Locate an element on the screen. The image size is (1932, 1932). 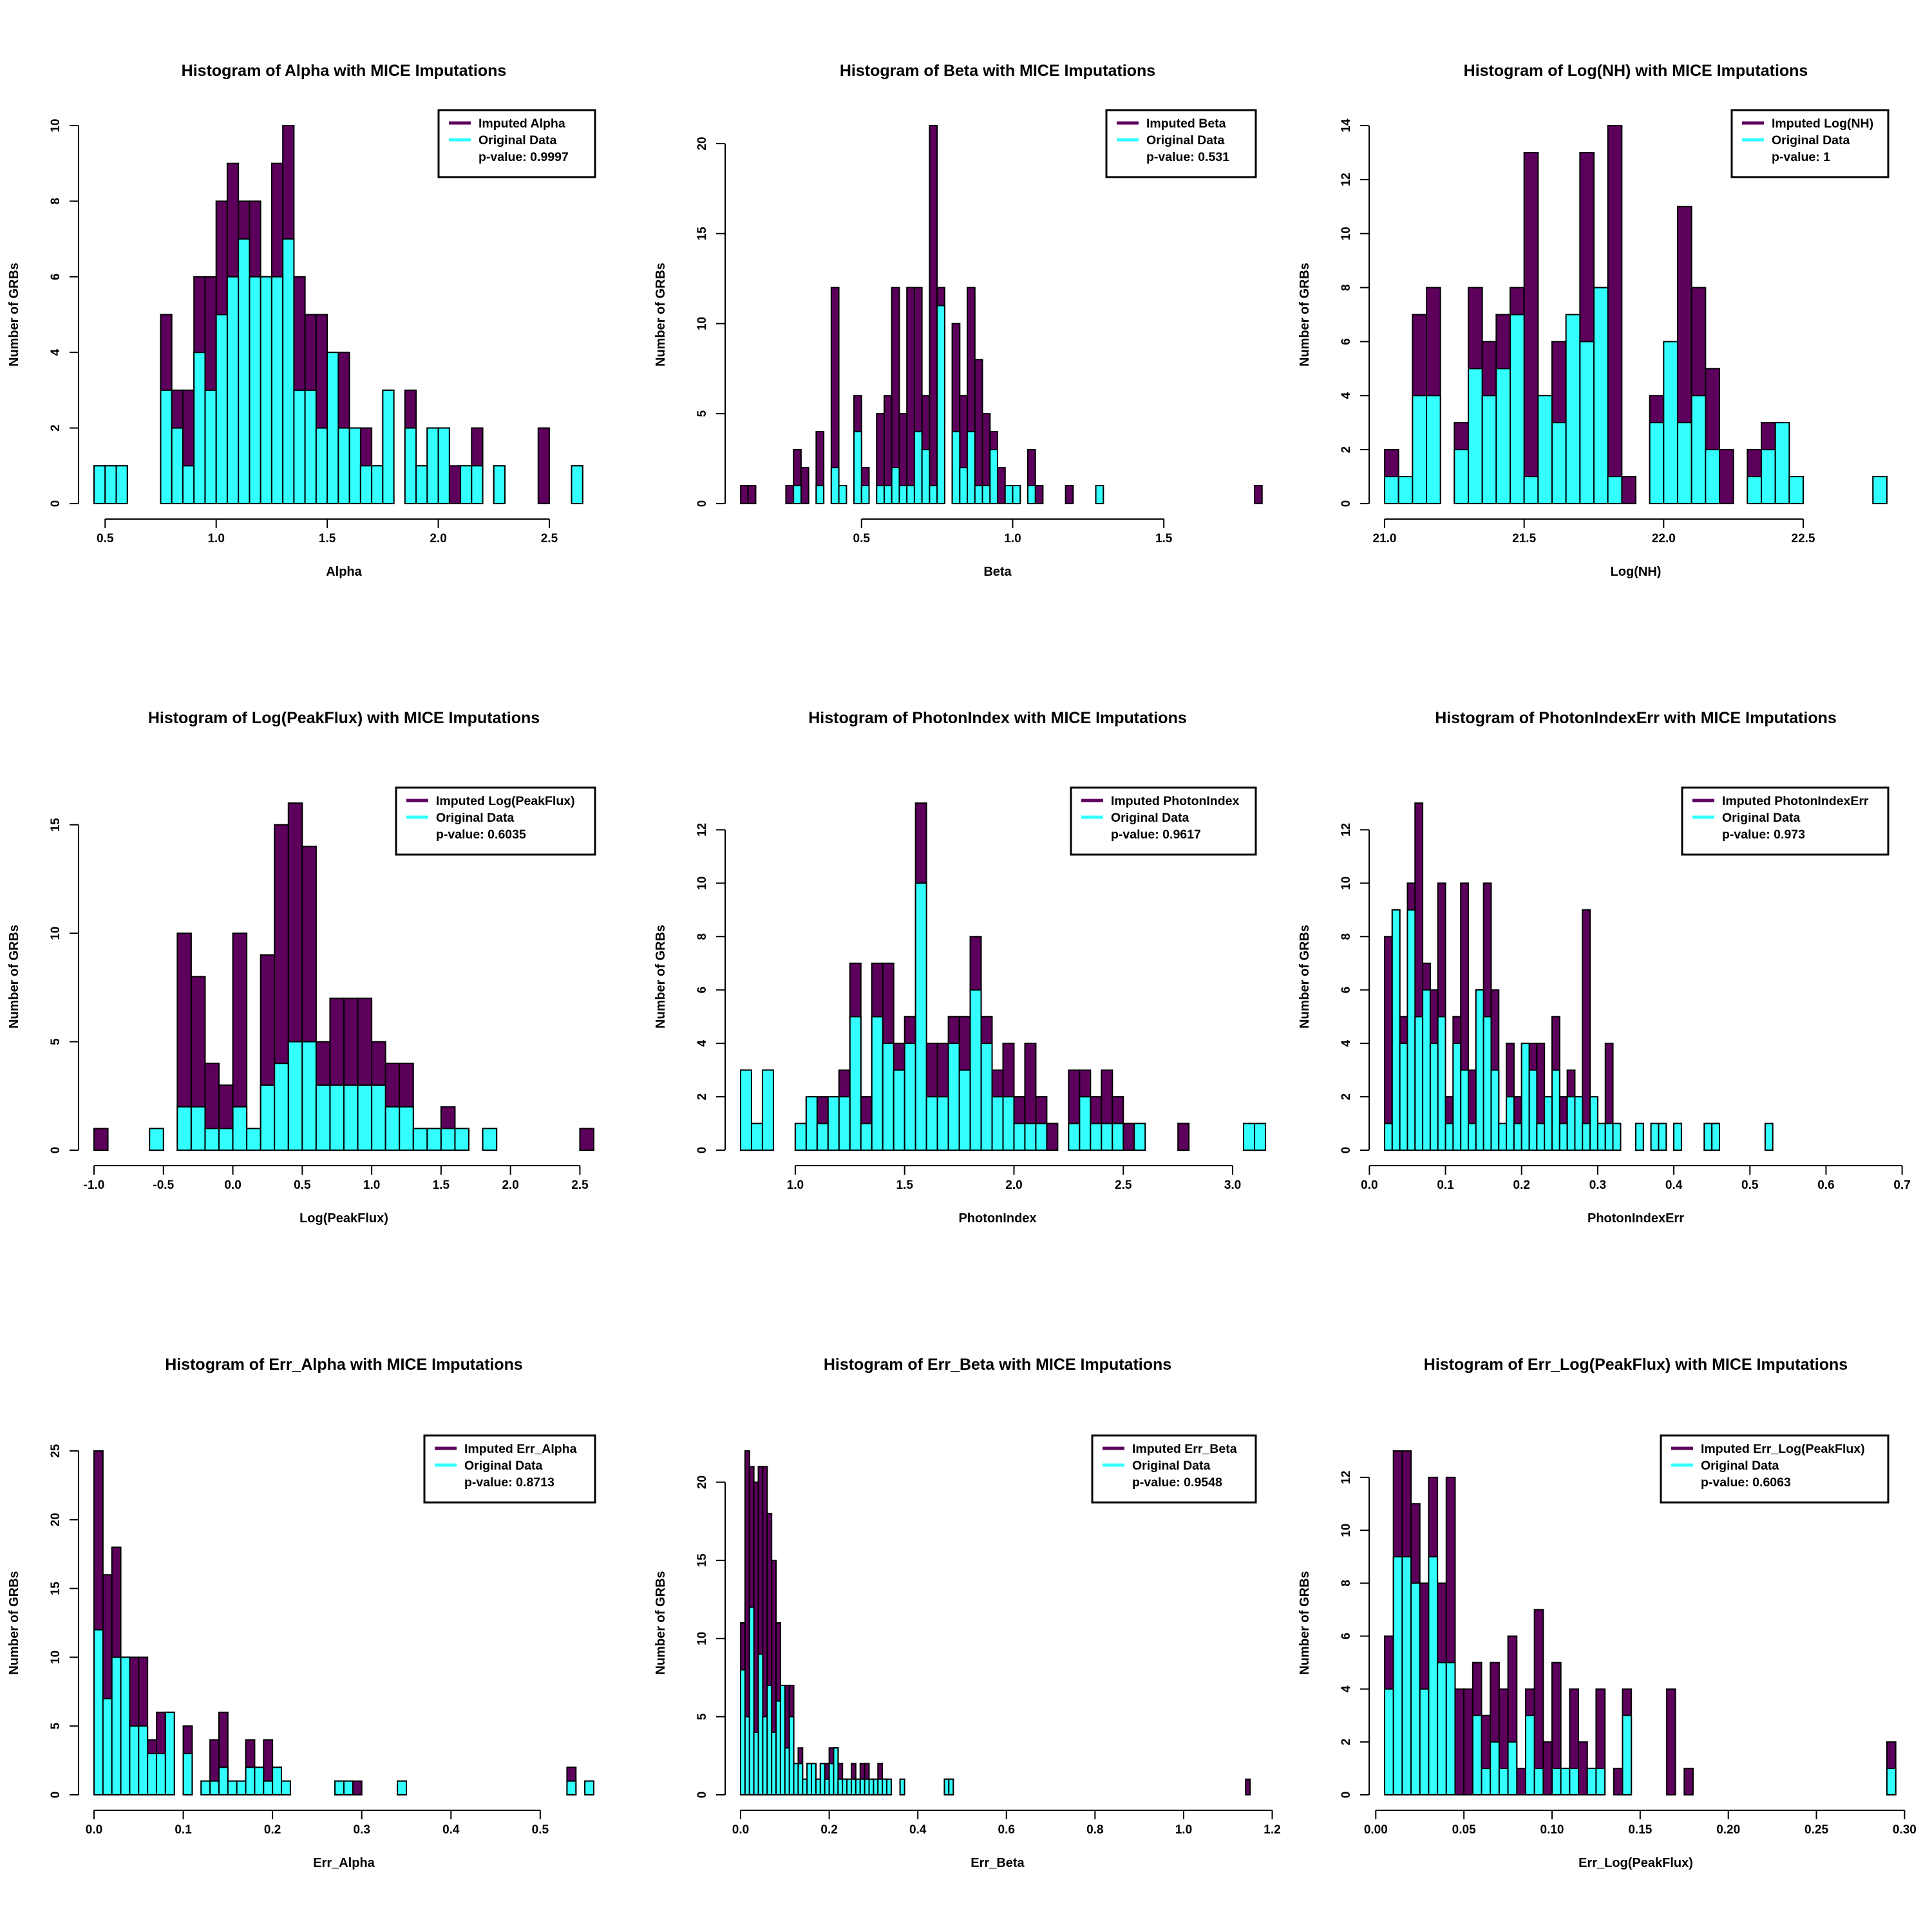
x-tick-label: 0.15 is located at coordinates (1640, 1830).